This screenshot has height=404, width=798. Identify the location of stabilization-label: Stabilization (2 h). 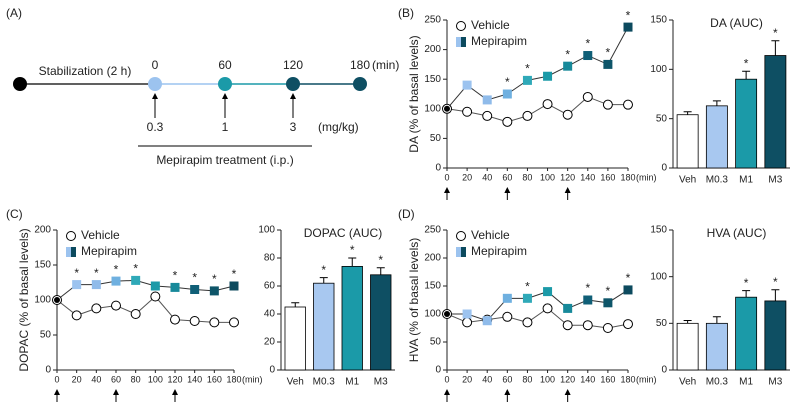
(85, 71).